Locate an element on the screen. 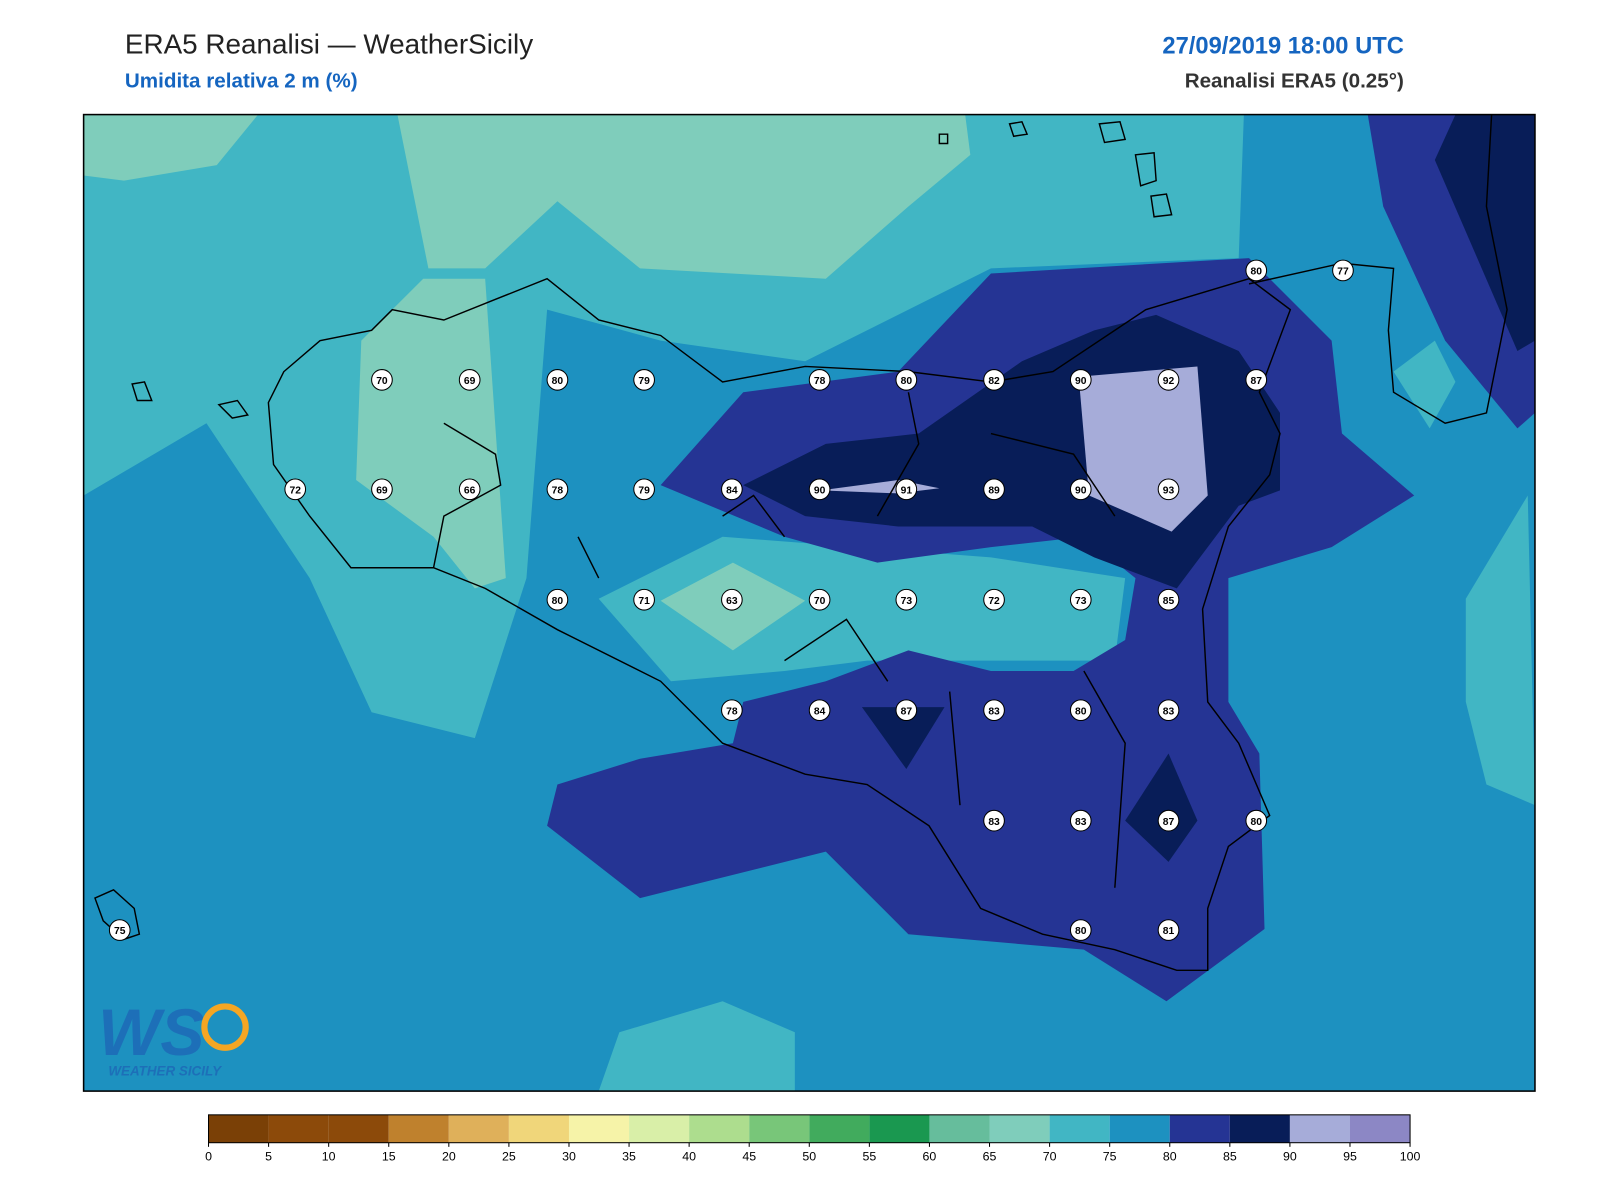  colorbar-tick-label: 5 is located at coordinates (268, 1156).